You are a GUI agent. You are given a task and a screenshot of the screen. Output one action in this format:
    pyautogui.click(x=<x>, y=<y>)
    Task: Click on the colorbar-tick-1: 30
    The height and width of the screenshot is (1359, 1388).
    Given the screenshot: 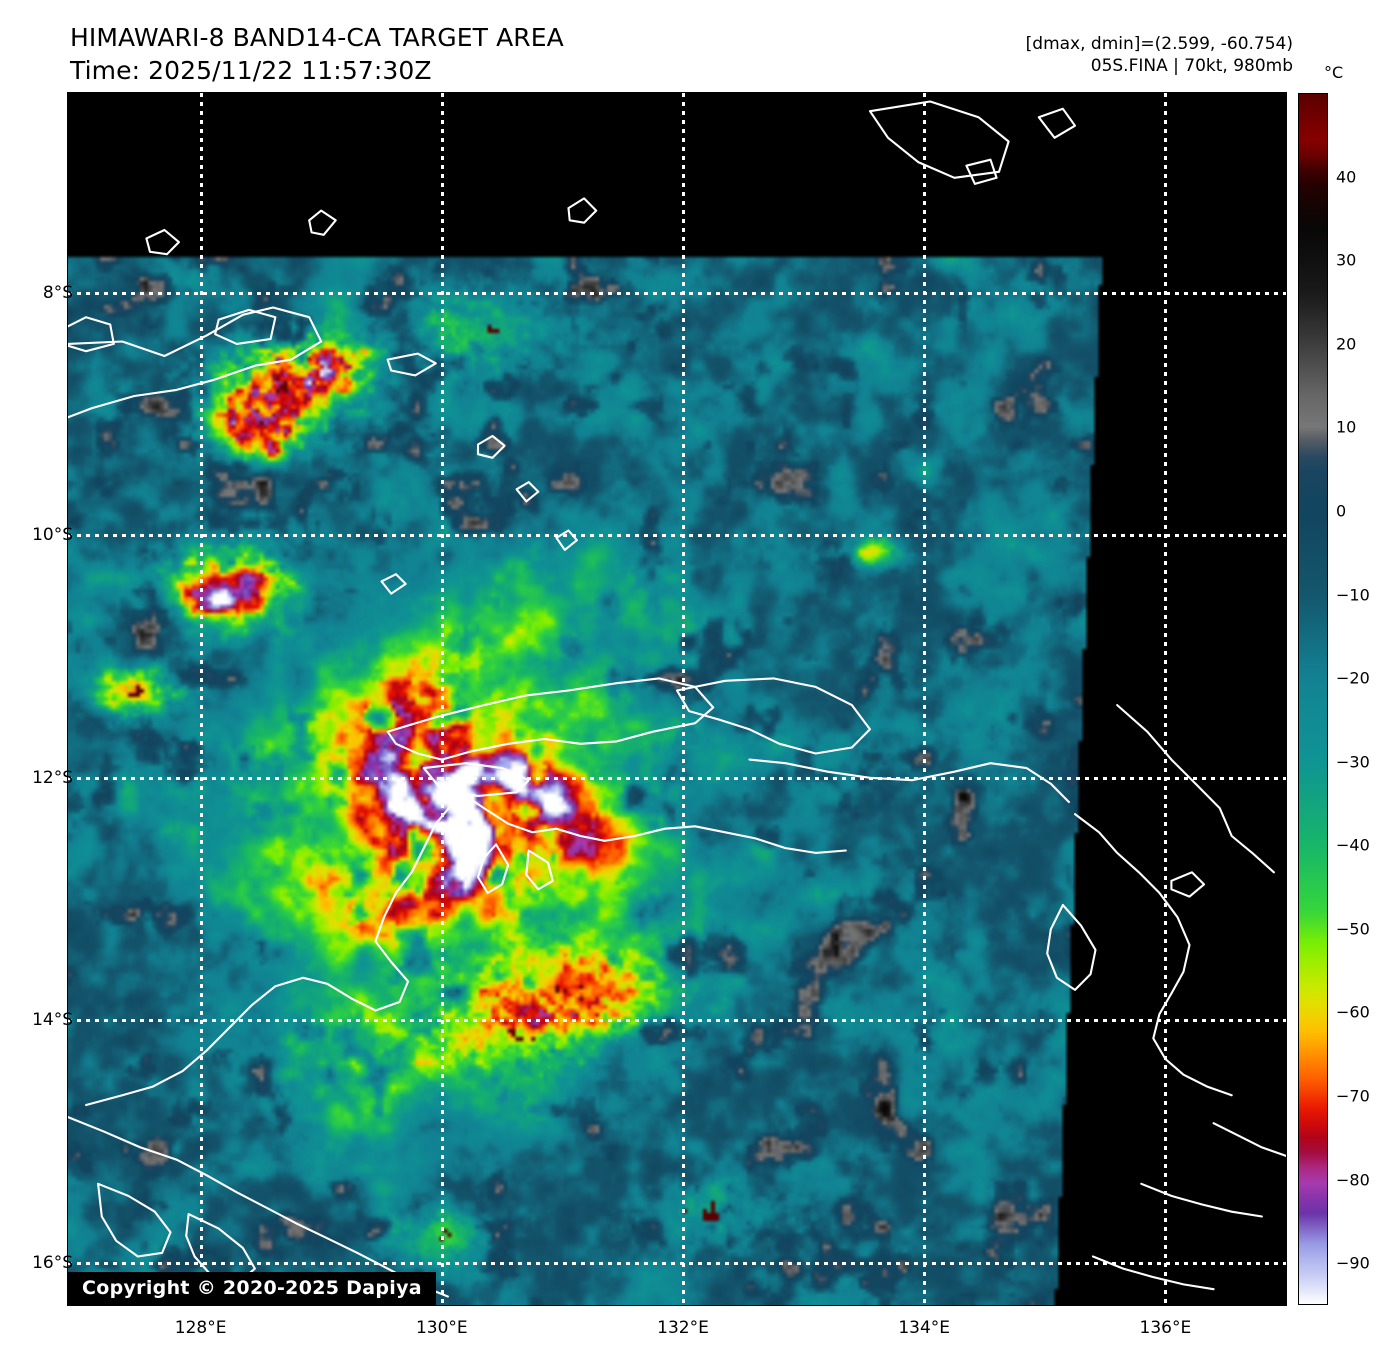 What is the action you would take?
    pyautogui.click(x=1346, y=260)
    